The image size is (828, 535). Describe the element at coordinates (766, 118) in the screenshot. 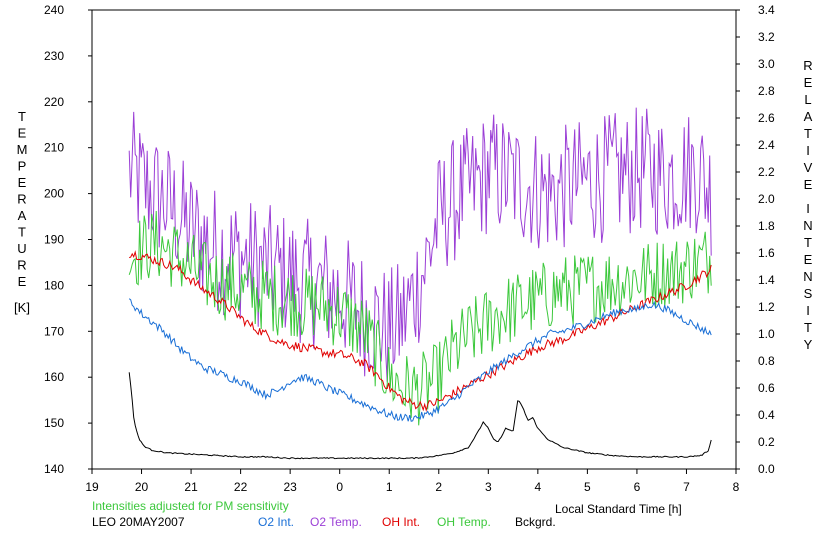

I see `y-right-tick-label: 2.6` at that location.